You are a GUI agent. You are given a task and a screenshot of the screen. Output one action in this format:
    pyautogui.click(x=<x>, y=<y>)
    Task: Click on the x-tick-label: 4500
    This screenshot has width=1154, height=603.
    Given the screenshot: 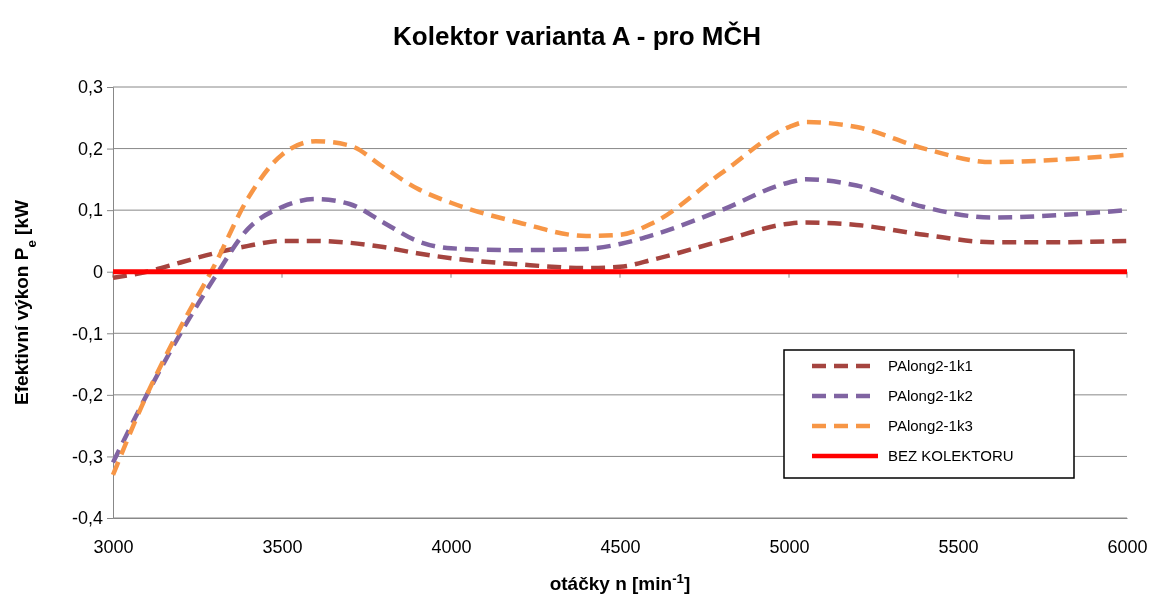 What is the action you would take?
    pyautogui.click(x=620, y=546)
    